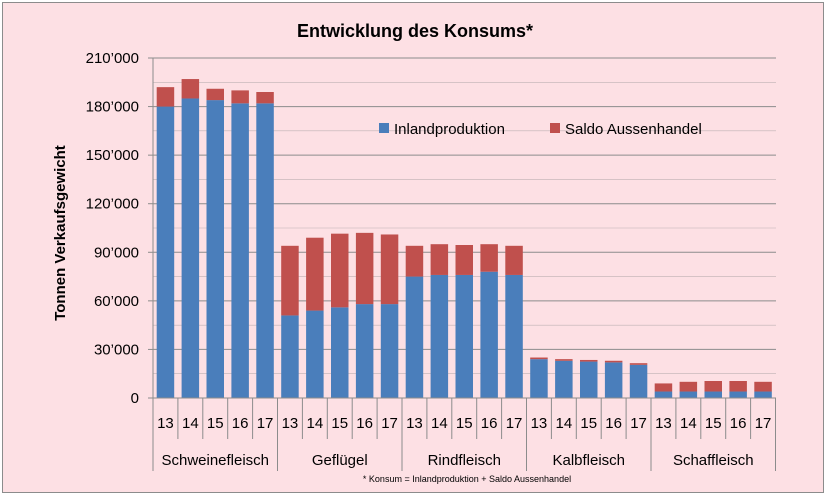 The image size is (828, 497). What do you see at coordinates (116, 349) in the screenshot?
I see `y-tick-label: 30’000` at bounding box center [116, 349].